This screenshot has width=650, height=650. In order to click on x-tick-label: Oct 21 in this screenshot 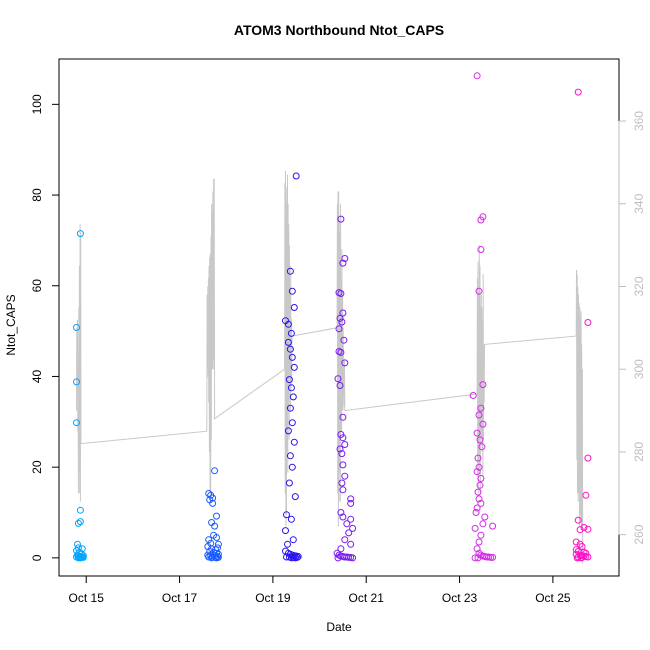, I will do `click(367, 598)`.